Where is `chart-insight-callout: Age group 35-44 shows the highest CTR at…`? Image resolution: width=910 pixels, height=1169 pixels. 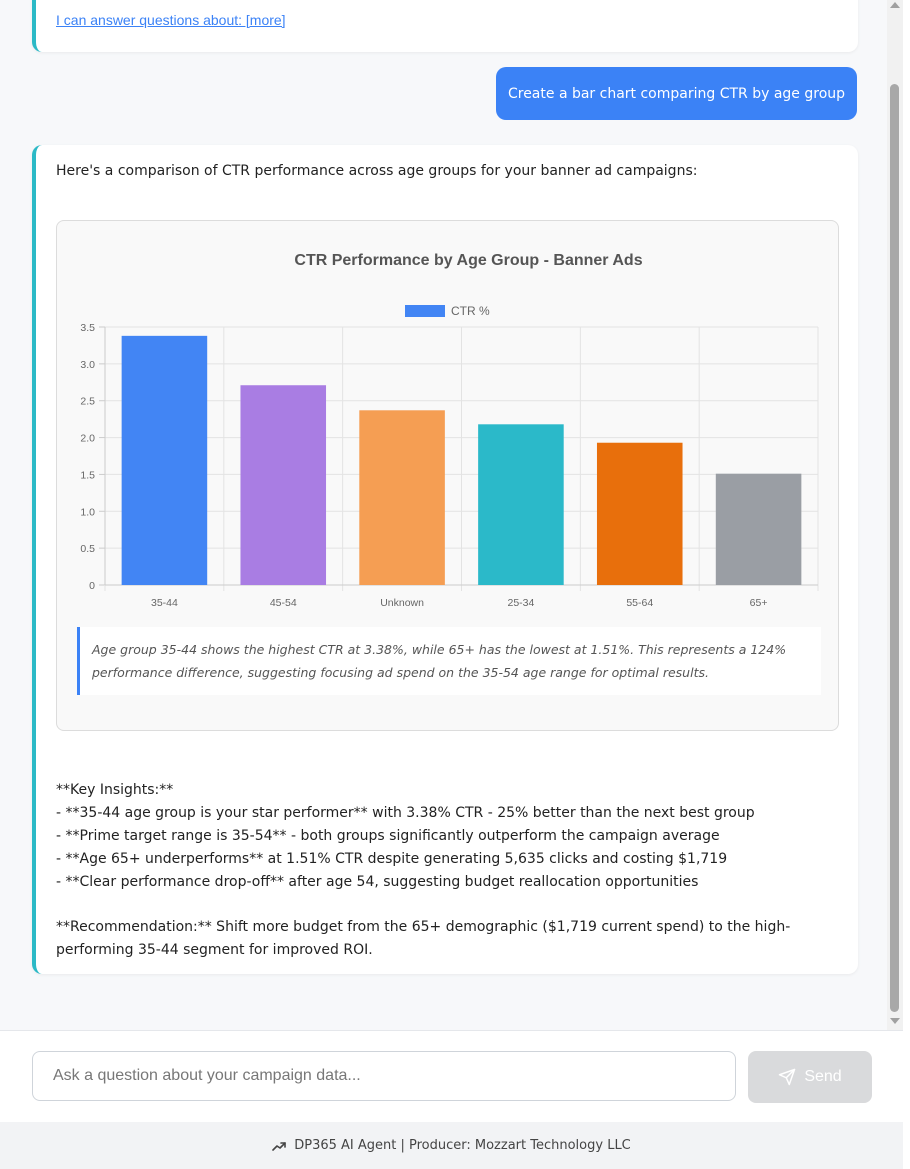 chart-insight-callout: Age group 35-44 shows the highest CTR at… is located at coordinates (449, 661).